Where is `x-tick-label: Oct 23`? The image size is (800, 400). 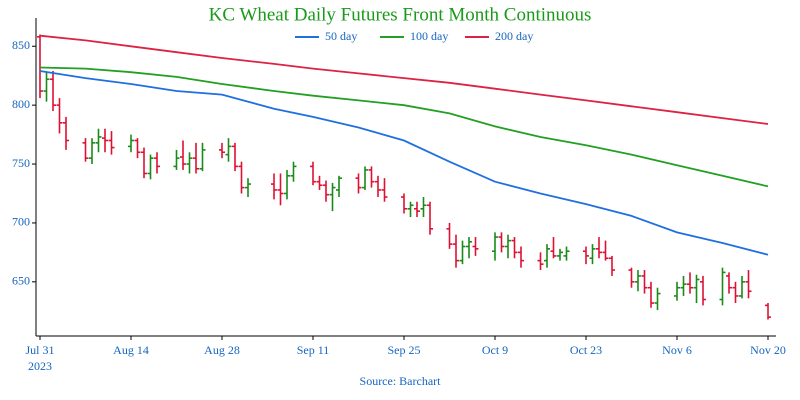
x-tick-label: Oct 23 is located at coordinates (586, 350).